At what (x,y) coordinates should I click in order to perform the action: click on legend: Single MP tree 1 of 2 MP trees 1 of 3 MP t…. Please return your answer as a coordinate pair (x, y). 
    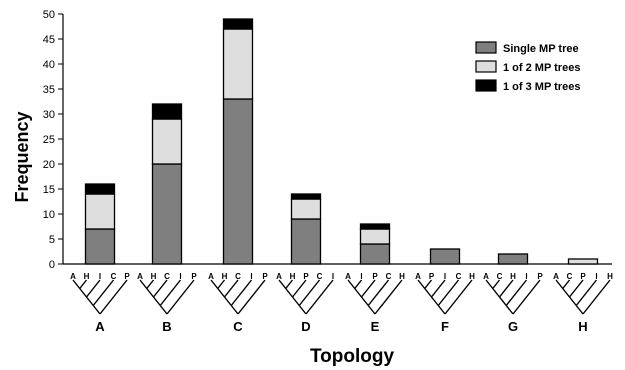
    Looking at the image, I should click on (527, 67).